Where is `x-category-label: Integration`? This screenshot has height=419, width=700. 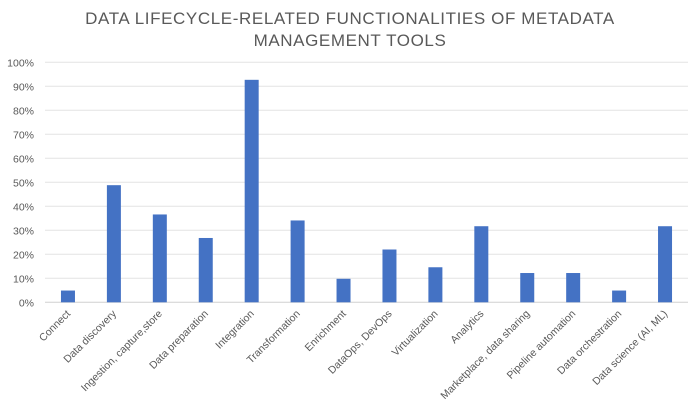
x-category-label: Integration is located at coordinates (235, 330).